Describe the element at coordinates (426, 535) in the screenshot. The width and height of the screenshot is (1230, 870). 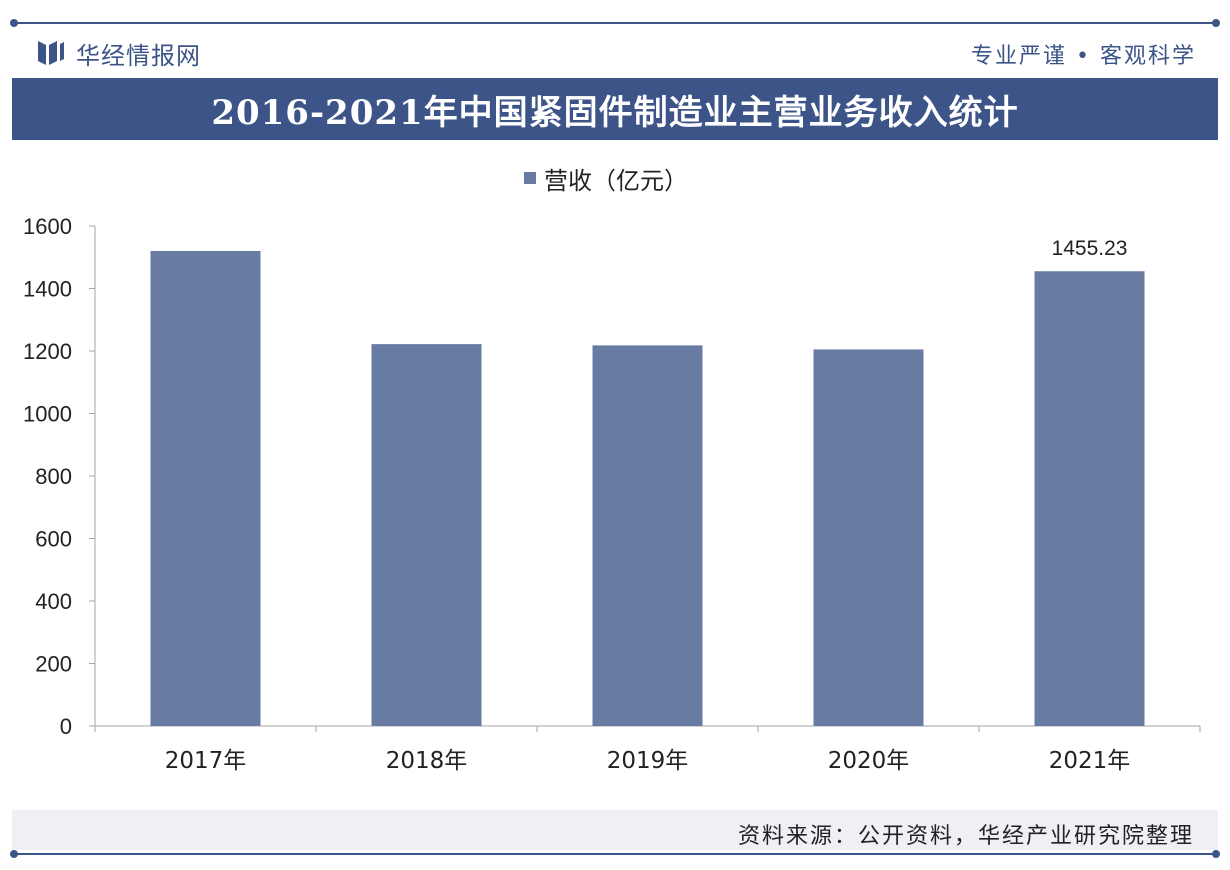
I see `bar-2018年` at that location.